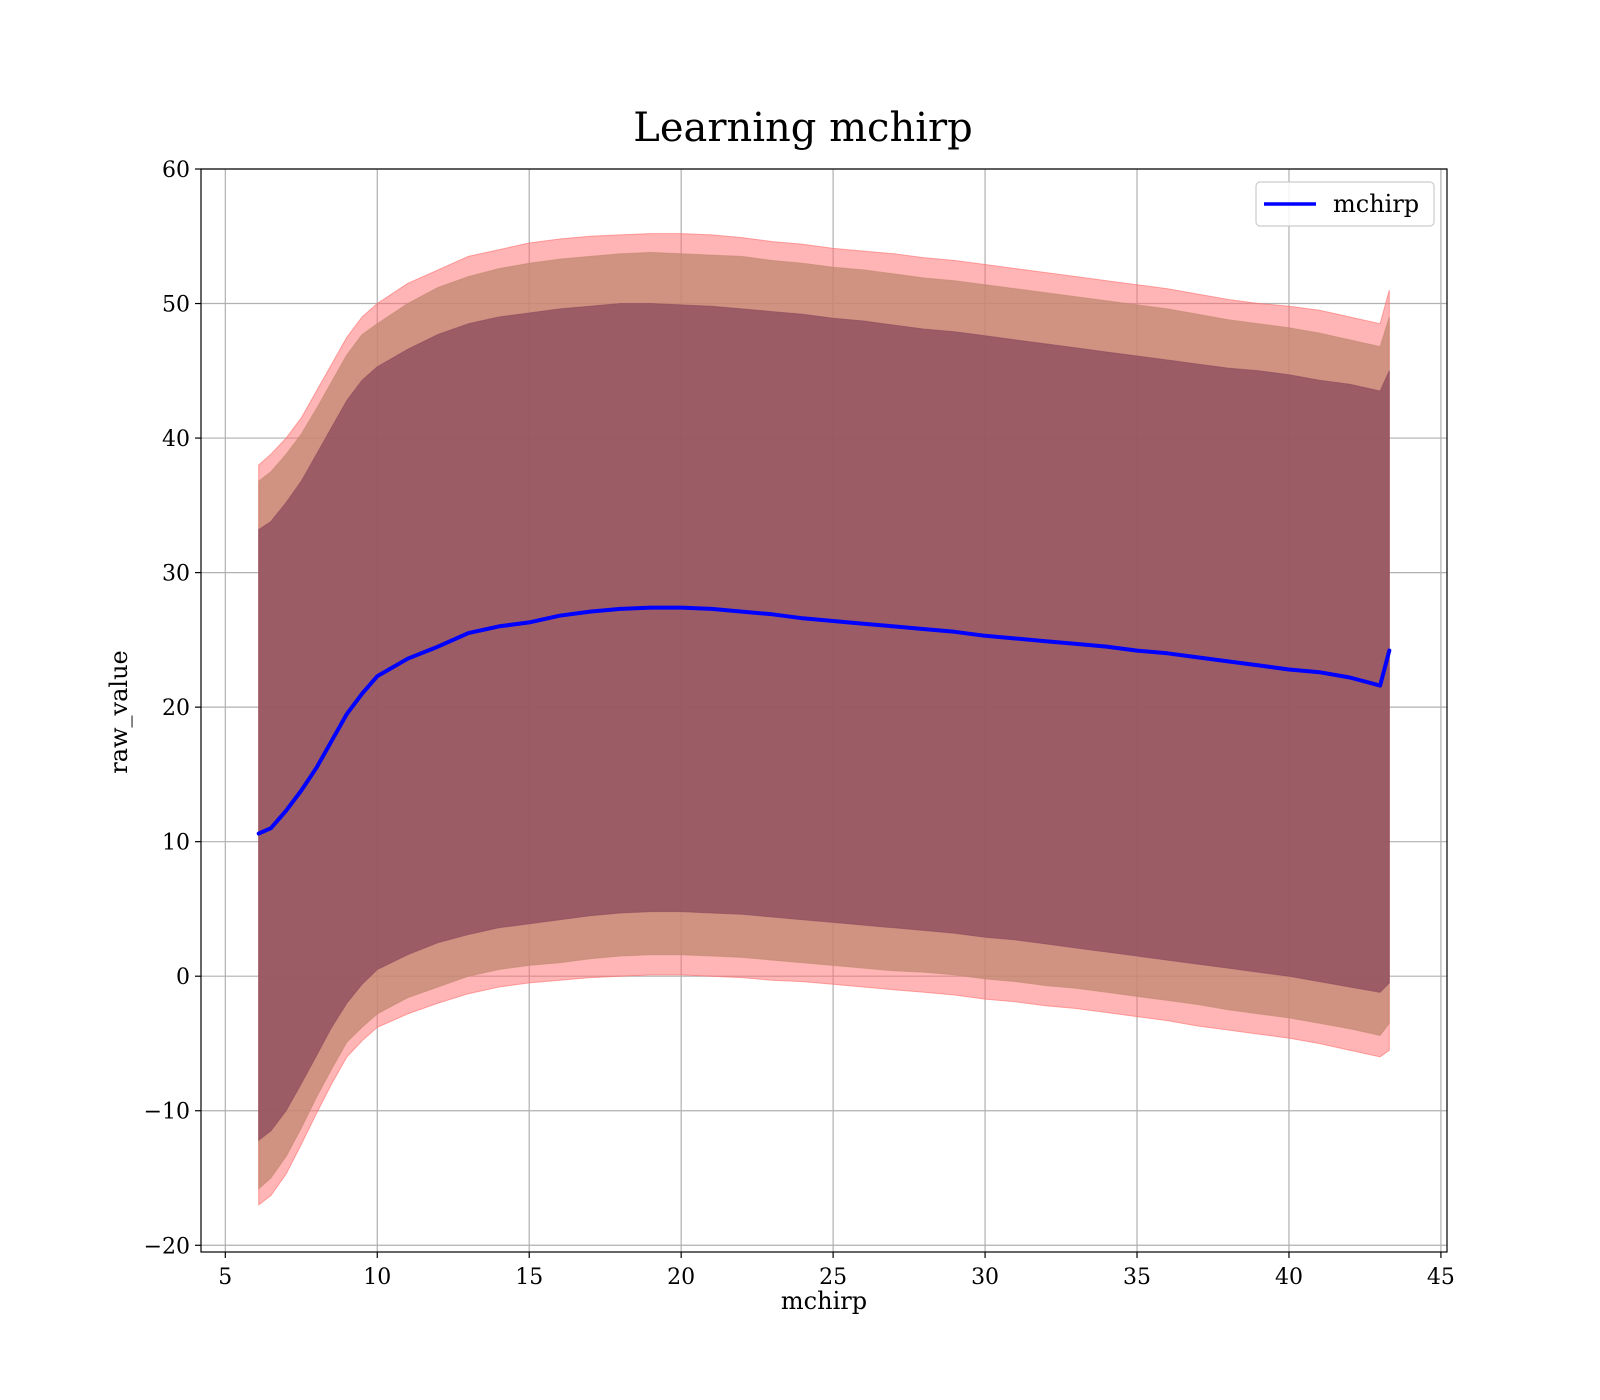  I want to click on y-tick-label: 40, so click(176, 439).